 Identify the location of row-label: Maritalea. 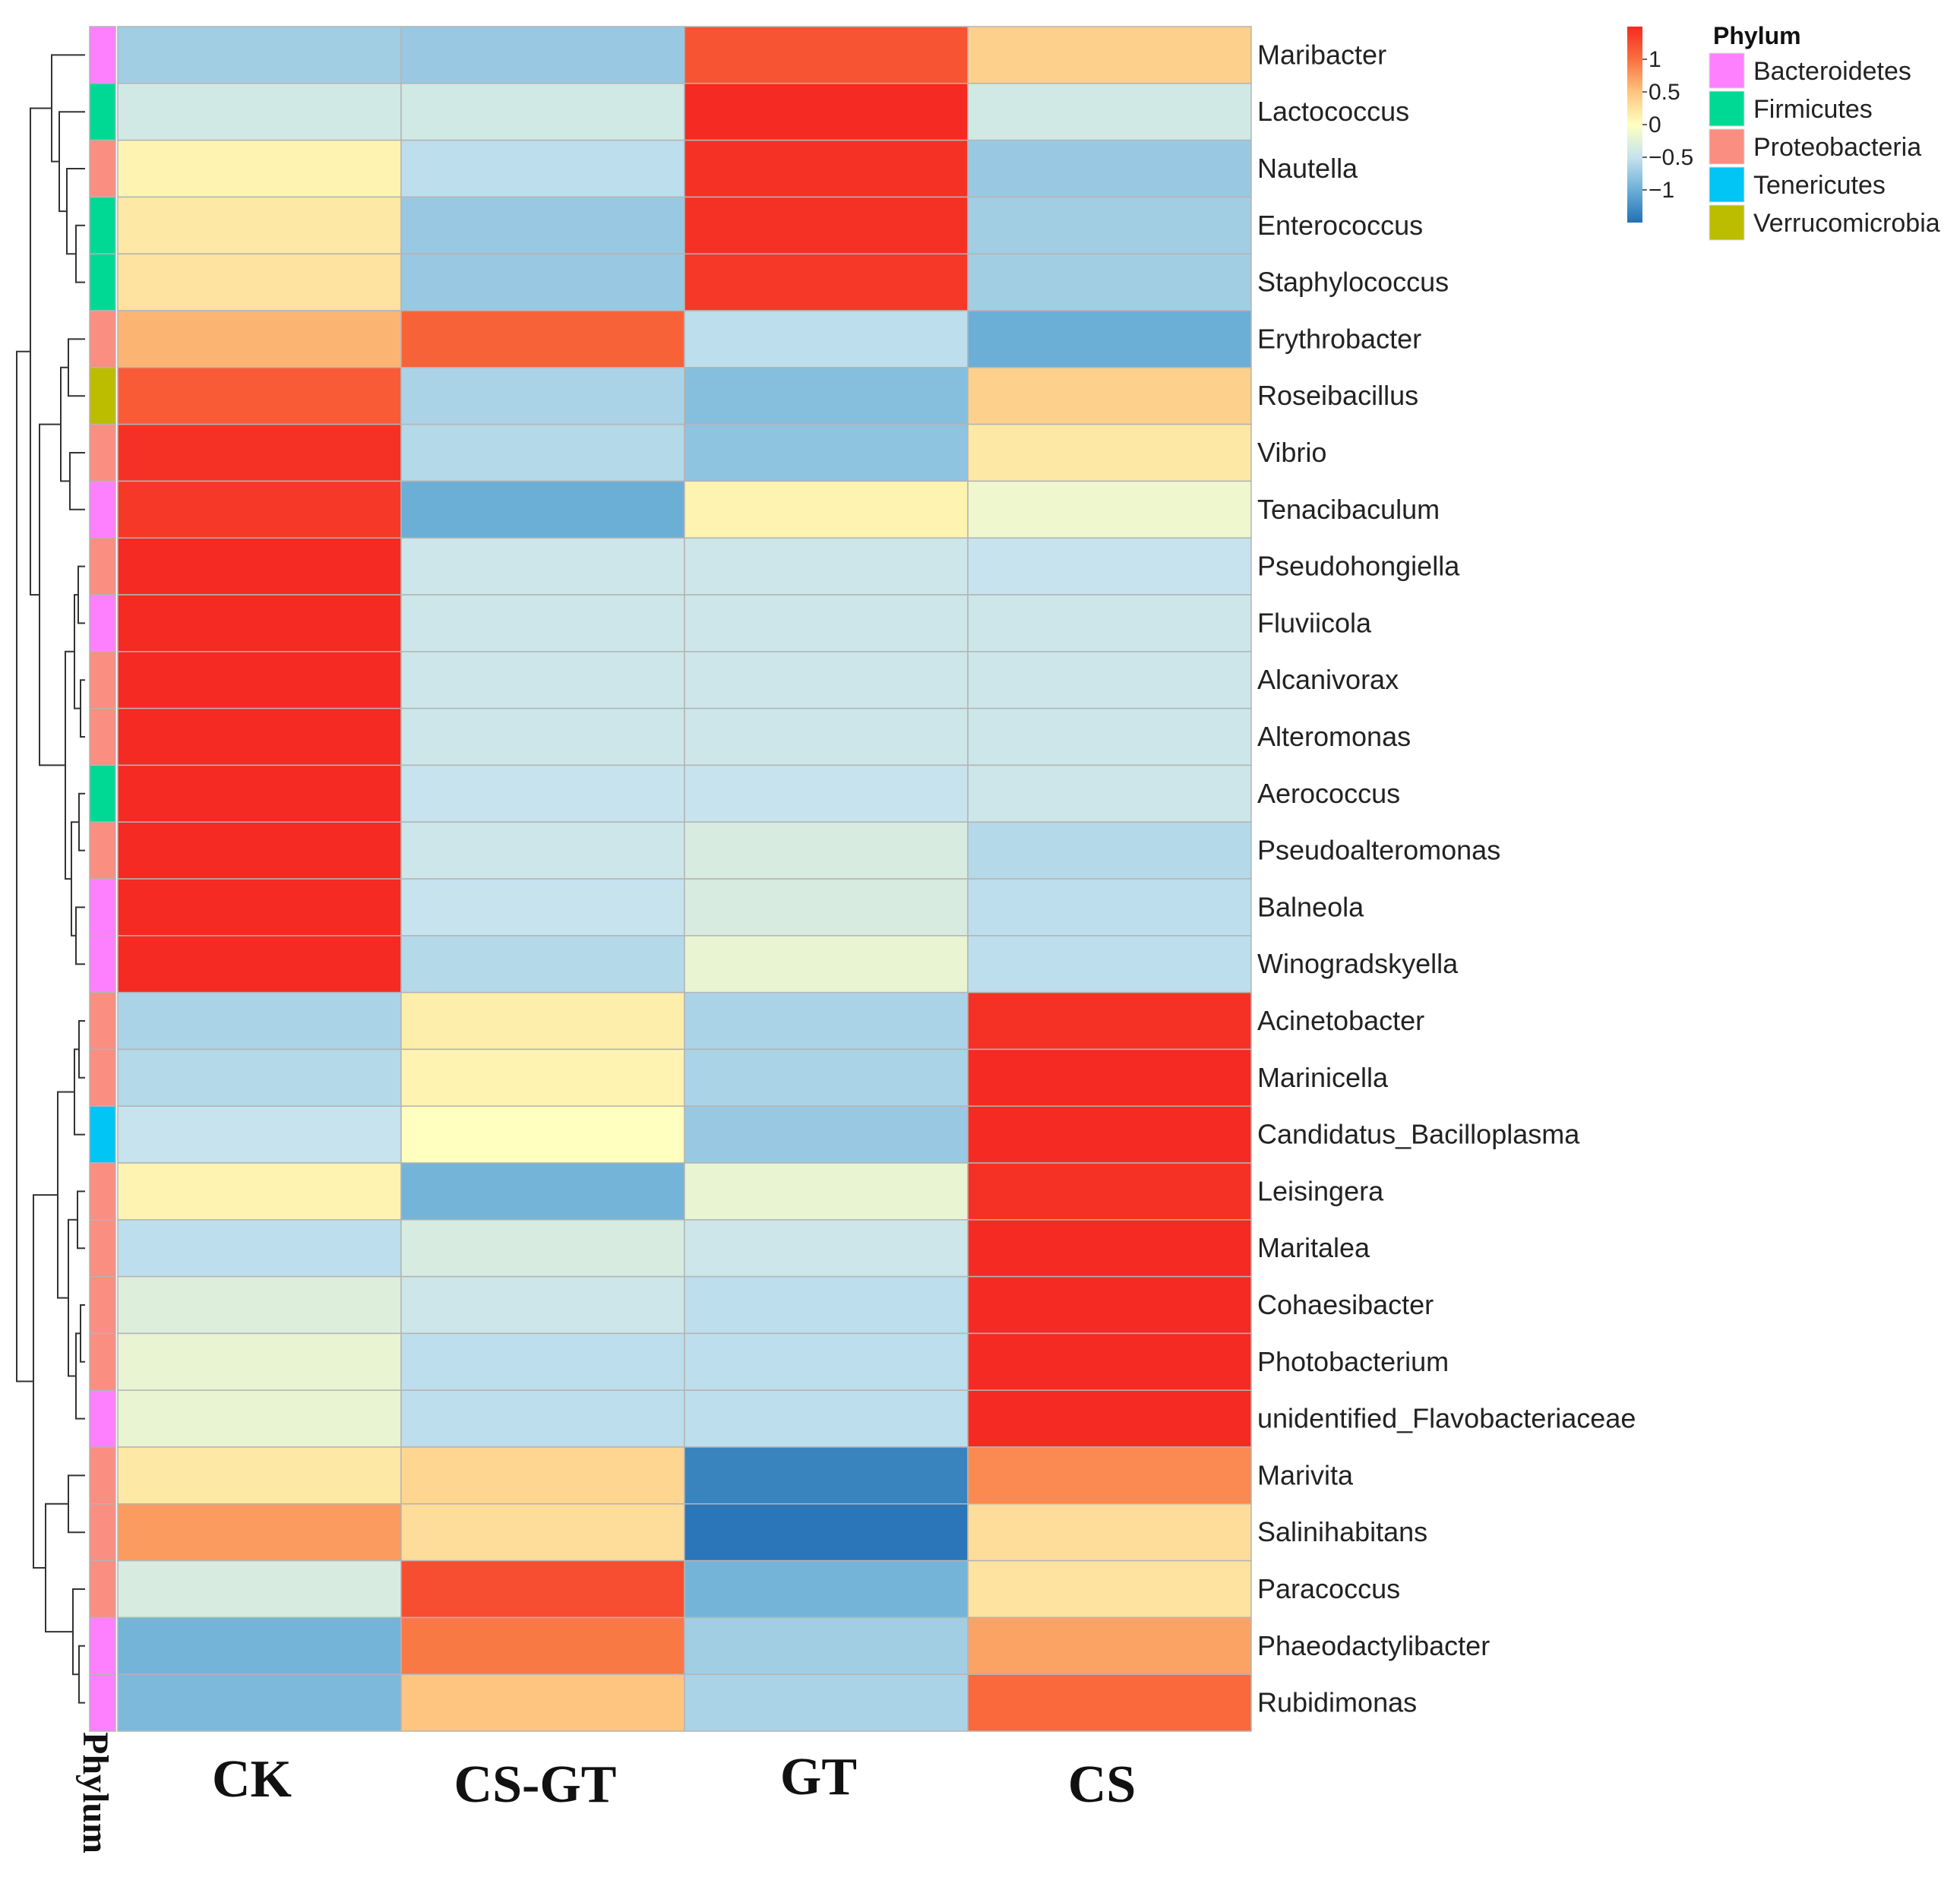
(1313, 1247).